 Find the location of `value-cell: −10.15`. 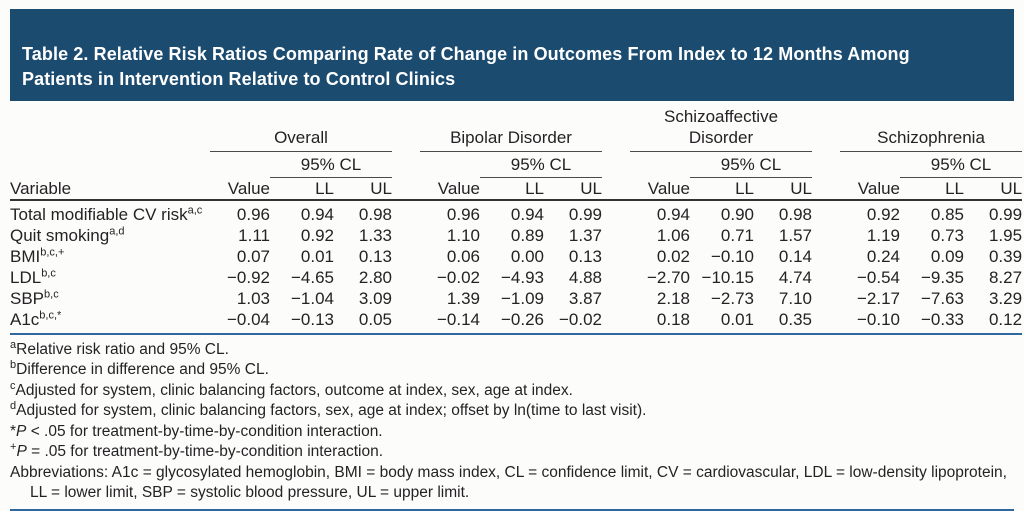

value-cell: −10.15 is located at coordinates (728, 277).